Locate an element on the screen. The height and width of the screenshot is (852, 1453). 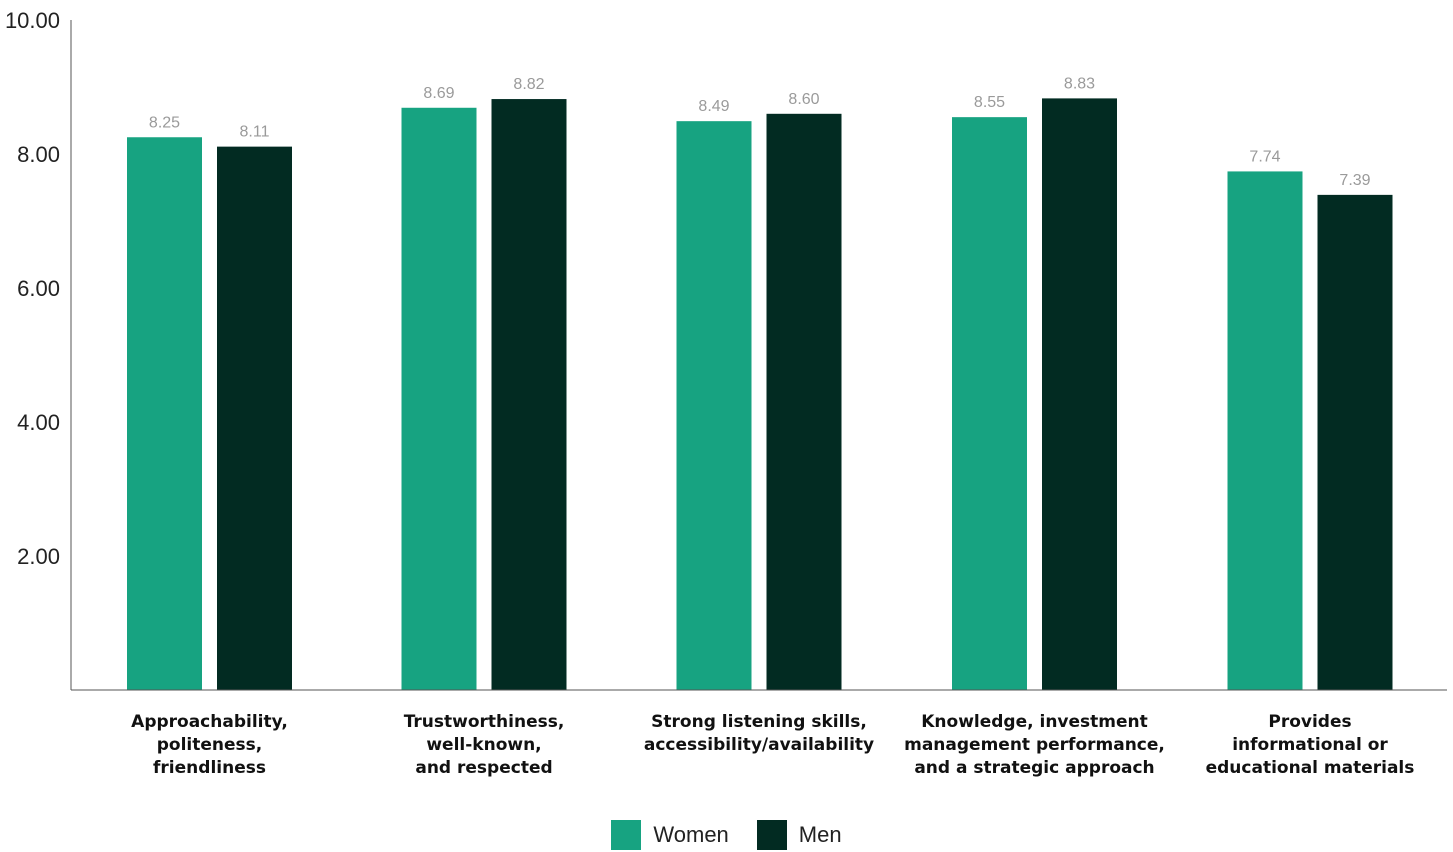
y-tick-label: 4.00 is located at coordinates (38, 422).